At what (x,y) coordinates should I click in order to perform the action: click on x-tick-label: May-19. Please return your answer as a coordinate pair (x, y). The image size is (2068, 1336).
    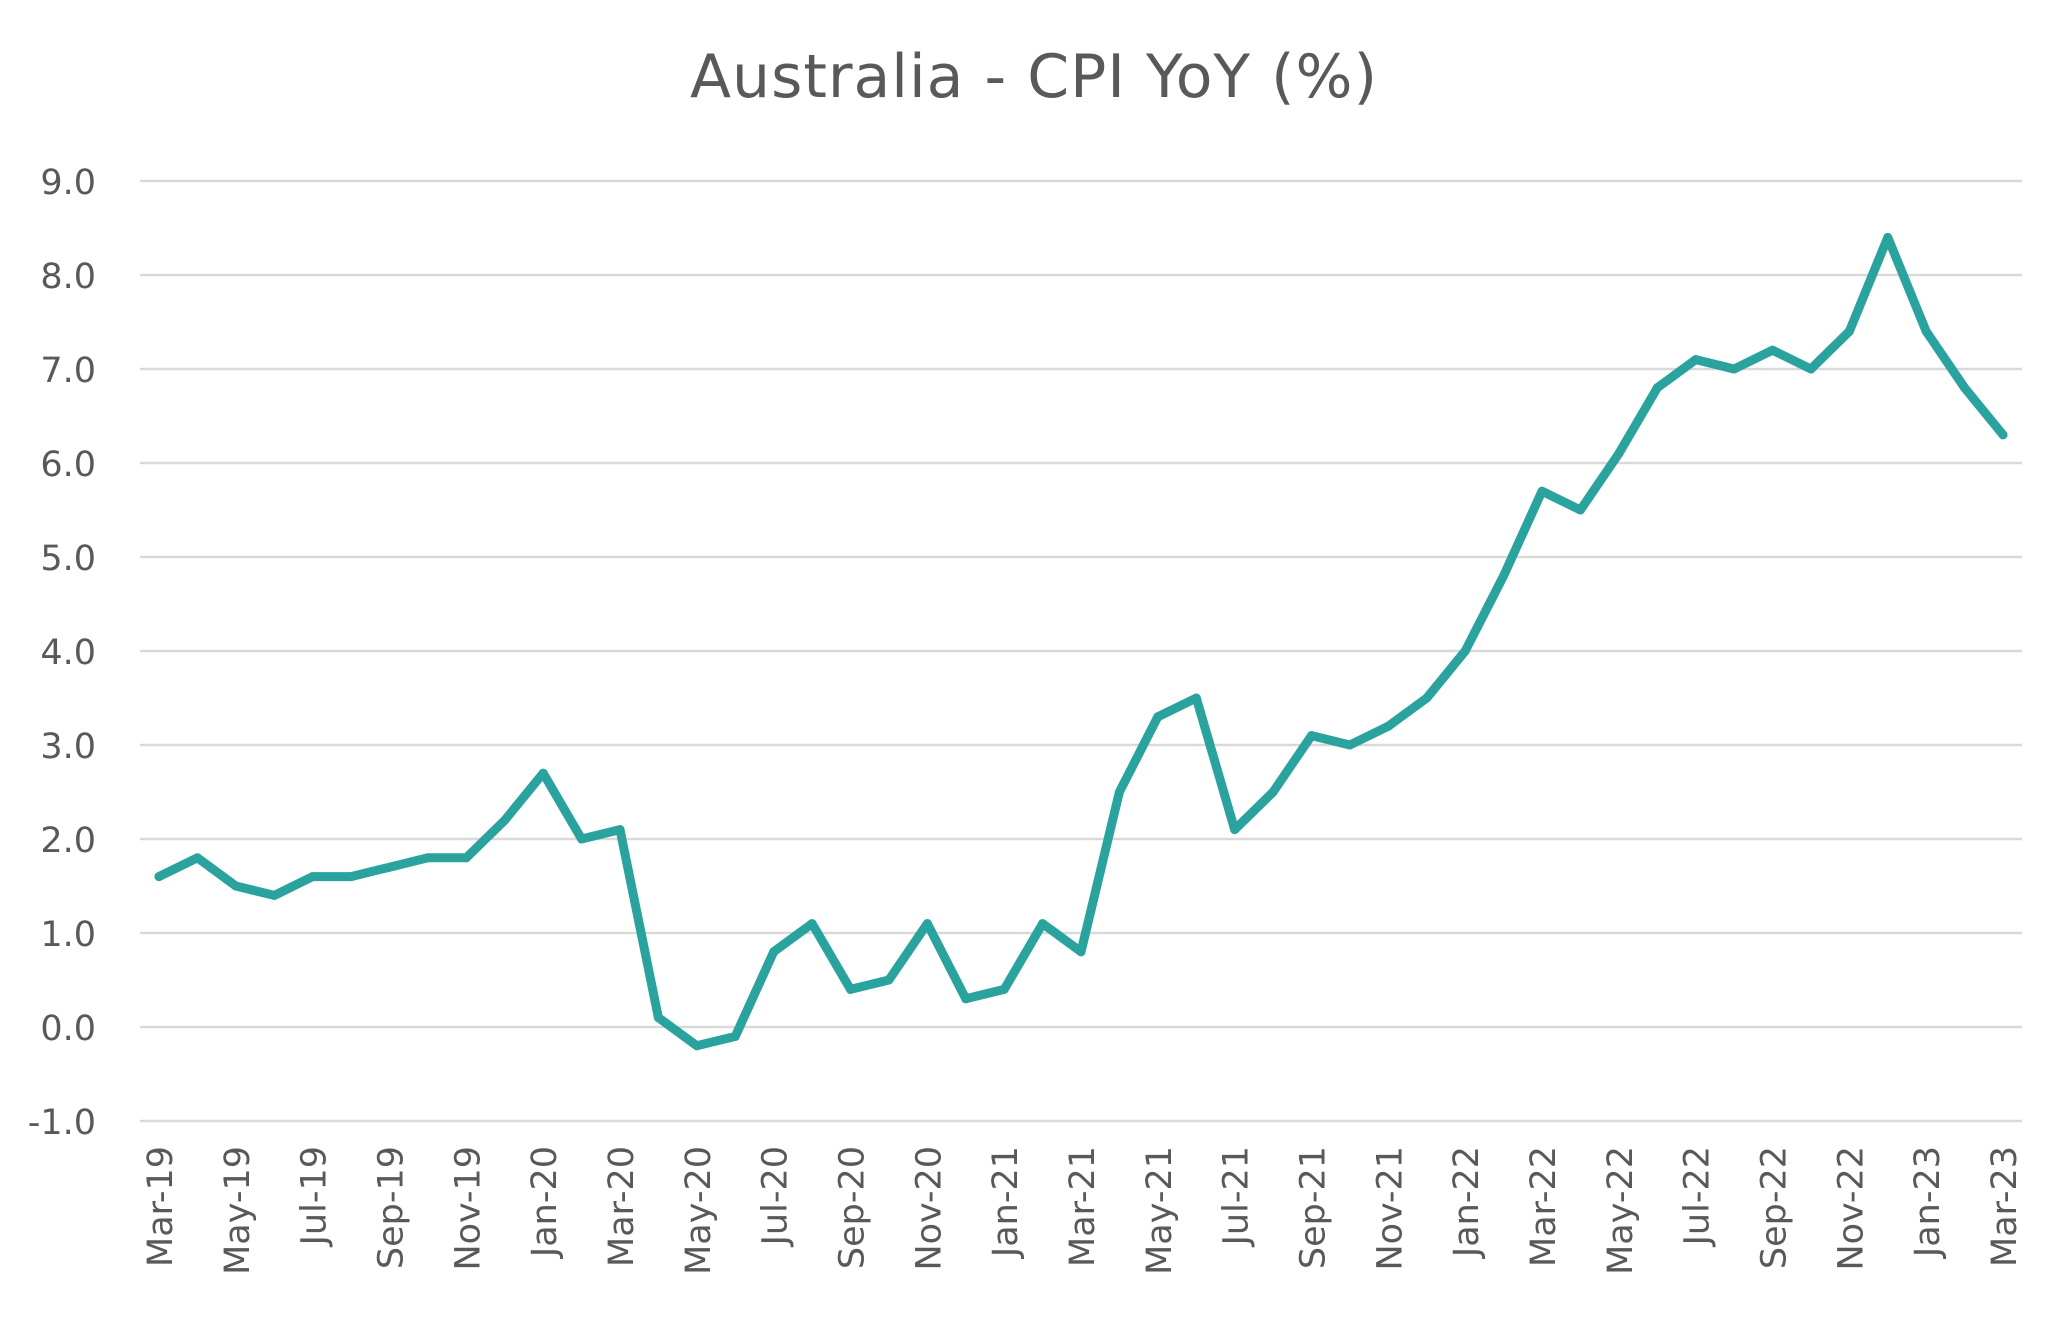
    Looking at the image, I should click on (238, 1210).